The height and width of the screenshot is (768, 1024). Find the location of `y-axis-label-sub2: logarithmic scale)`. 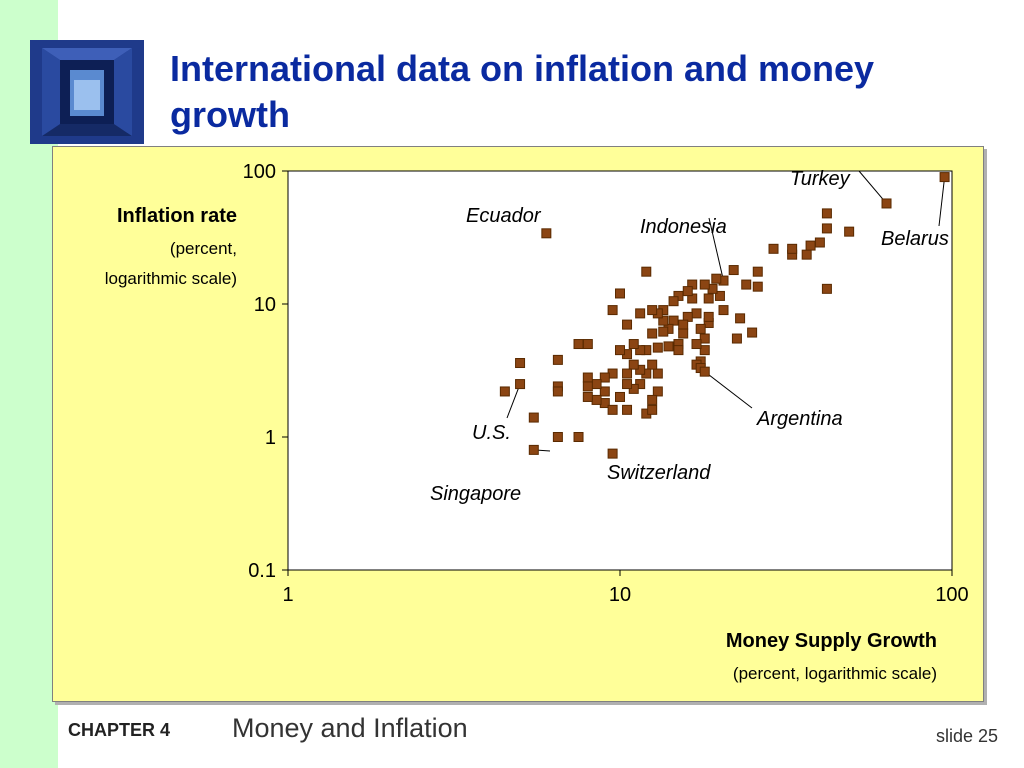

y-axis-label-sub2: logarithmic scale) is located at coordinates (171, 278).